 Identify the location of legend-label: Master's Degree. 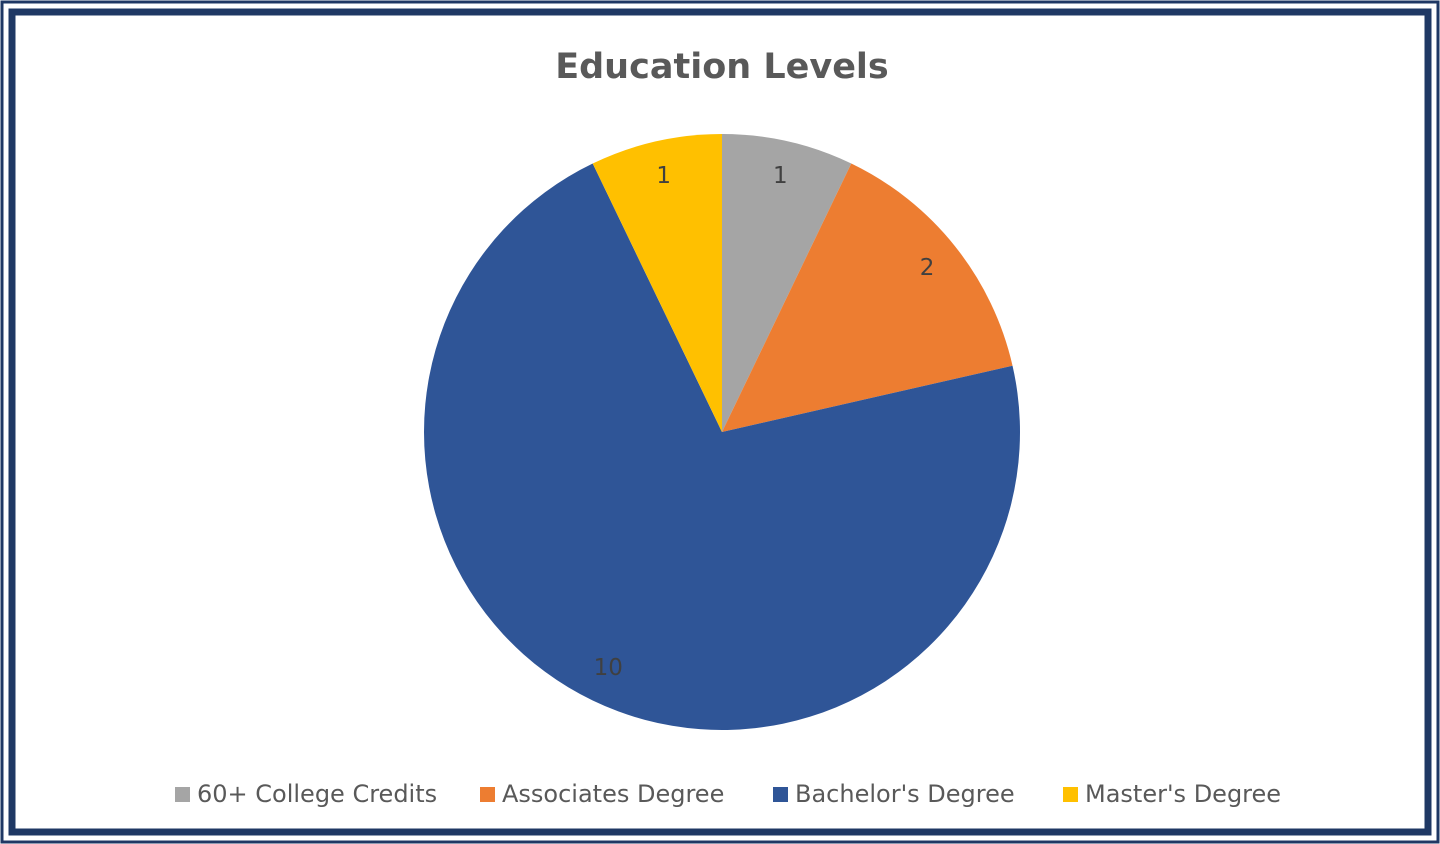
(1183, 794).